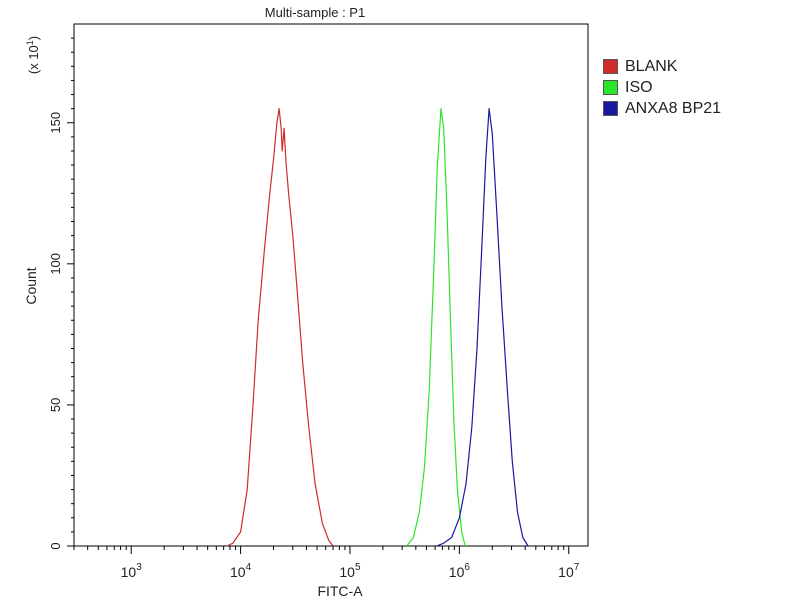  What do you see at coordinates (610, 66) in the screenshot?
I see `legend-swatch-blank` at bounding box center [610, 66].